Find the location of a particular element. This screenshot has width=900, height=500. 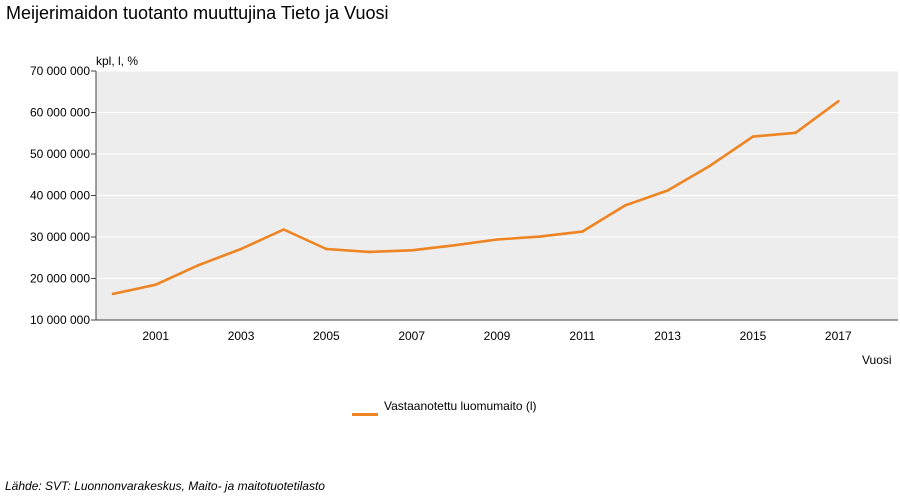

legend-swatch is located at coordinates (365, 414).